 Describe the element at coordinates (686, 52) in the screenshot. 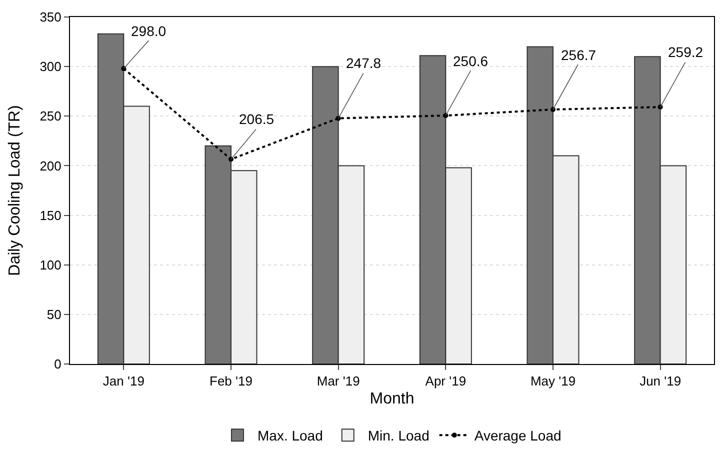

I see `data-label: 259.2` at that location.